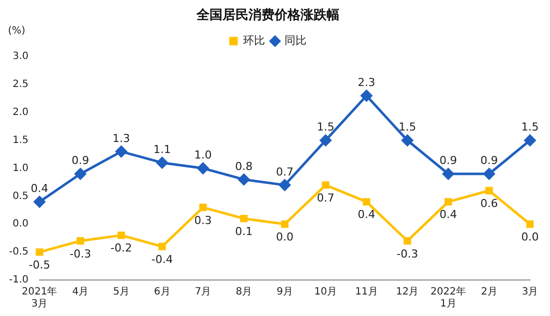 Image resolution: width=550 pixels, height=316 pixels. What do you see at coordinates (17, 31) in the screenshot?
I see `y-axis-title: (%)` at bounding box center [17, 31].